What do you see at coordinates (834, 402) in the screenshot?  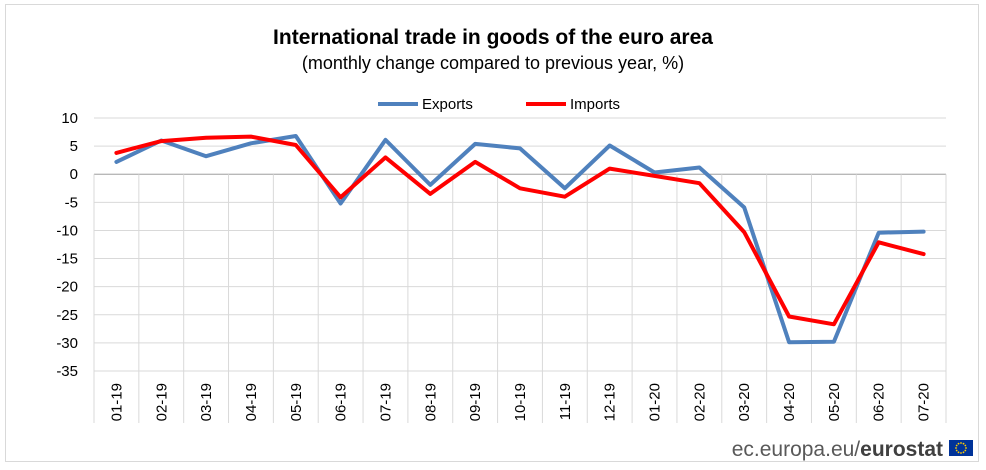 I see `x-tick-label: 05-20` at bounding box center [834, 402].